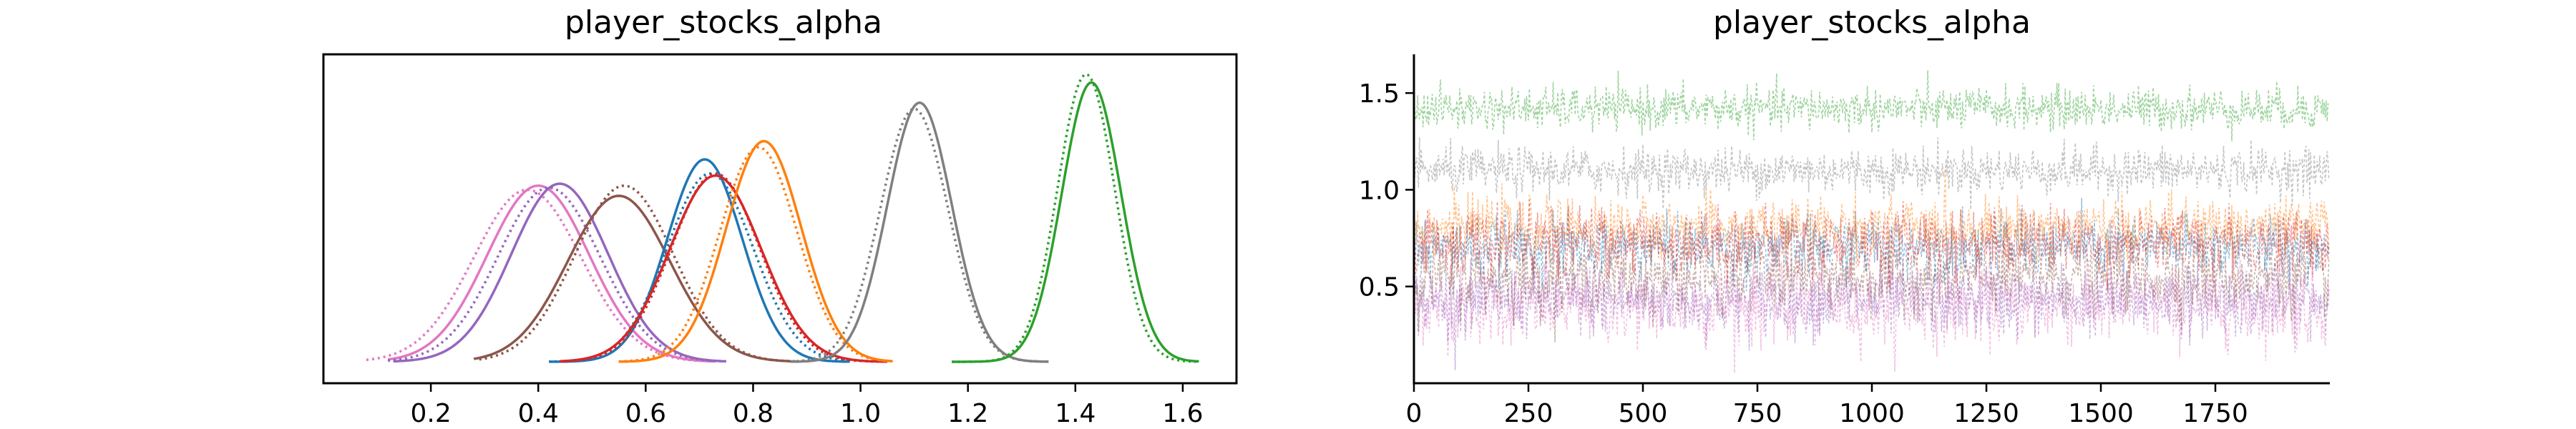 The height and width of the screenshot is (429, 2576). Describe the element at coordinates (723, 22) in the screenshot. I see `density-plot-title: player_stocks_alpha` at that location.